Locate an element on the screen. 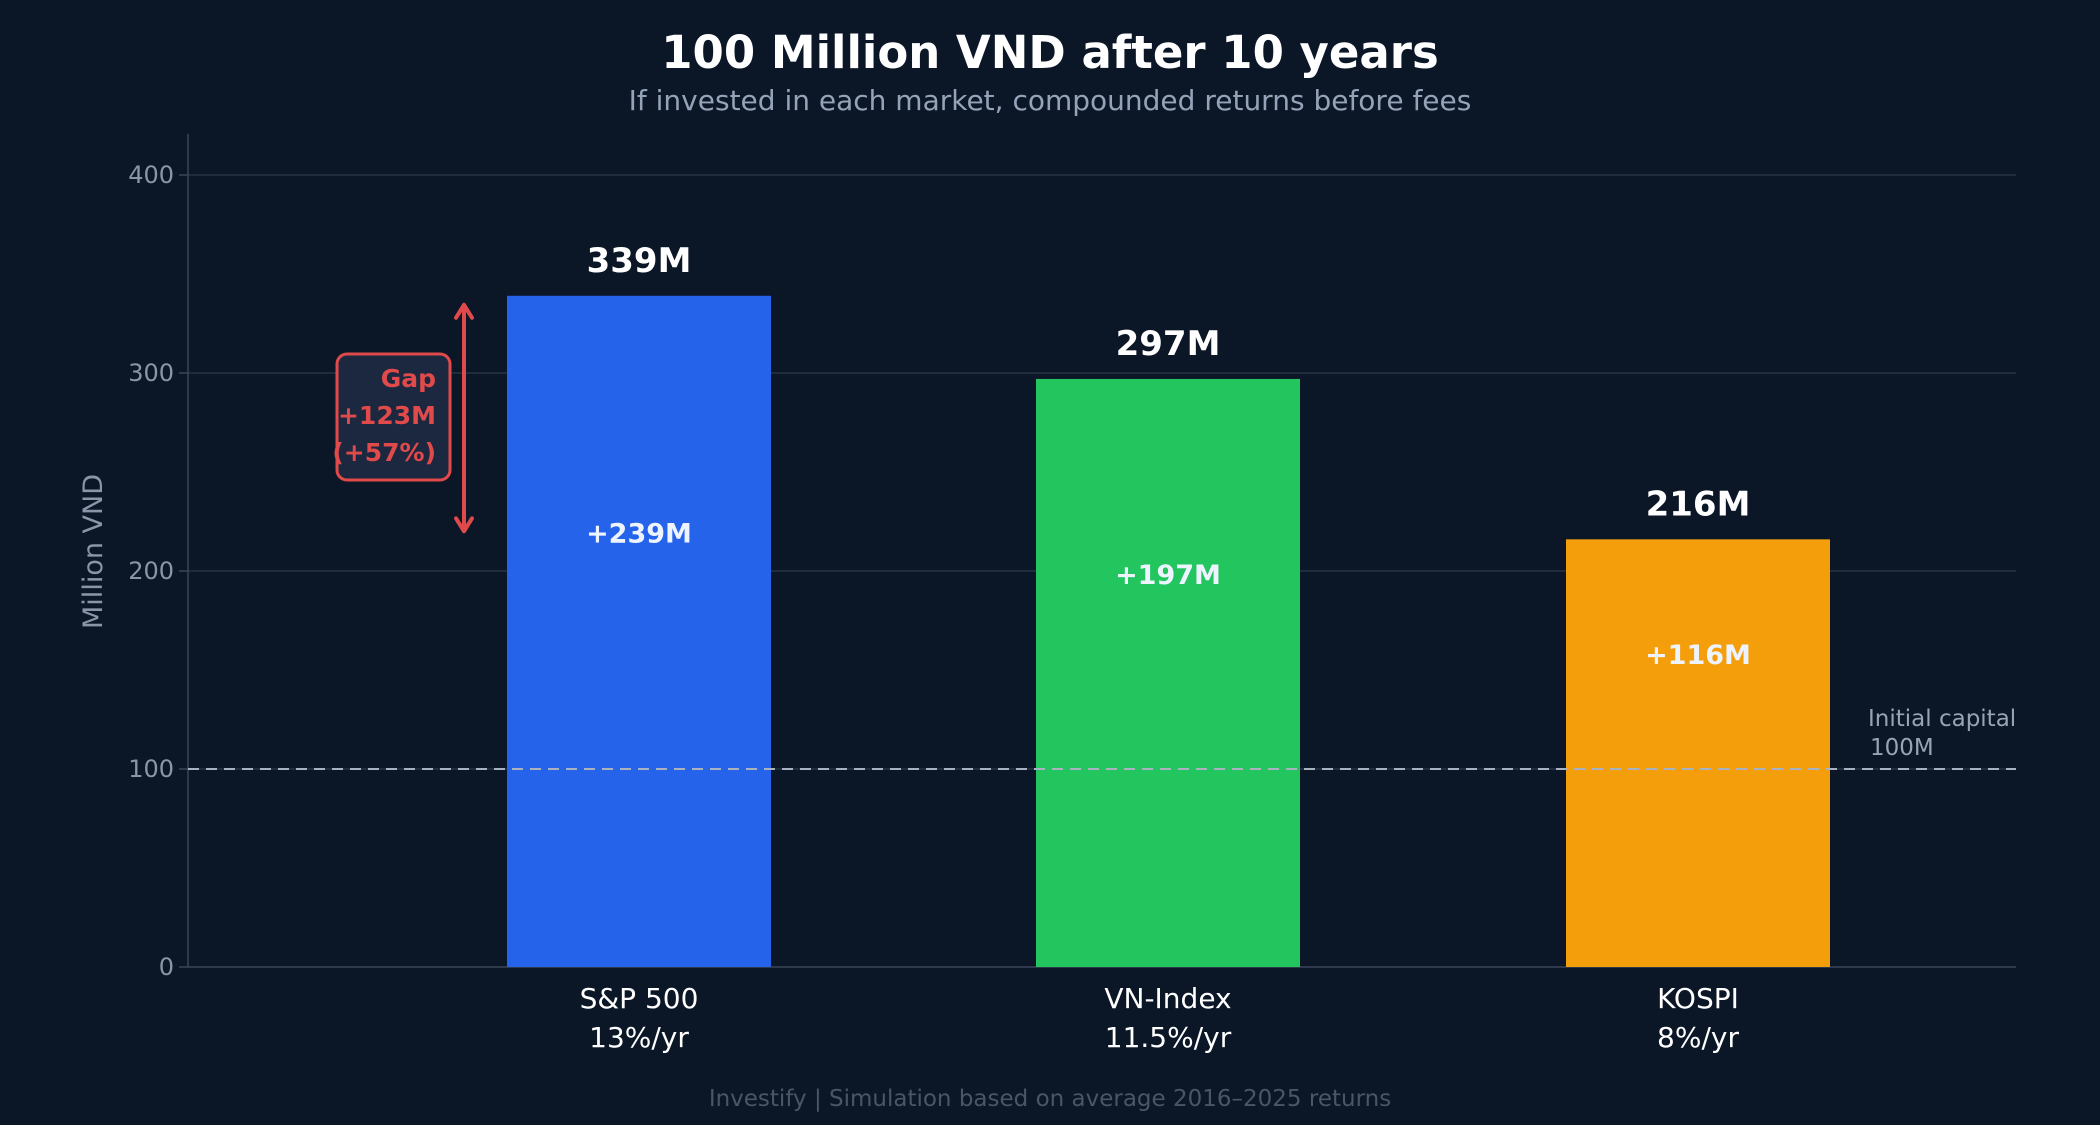 The width and height of the screenshot is (2100, 1125). y-tick-label: 400 is located at coordinates (151, 175).